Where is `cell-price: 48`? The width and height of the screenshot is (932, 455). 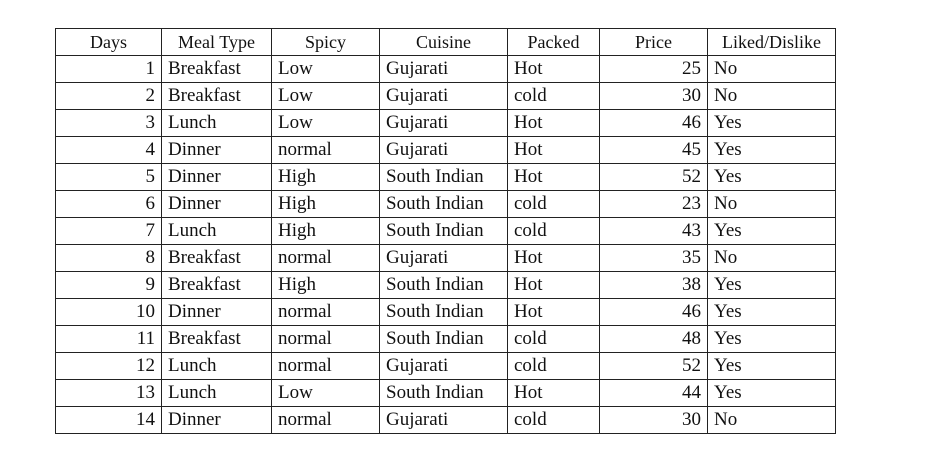 cell-price: 48 is located at coordinates (653, 339).